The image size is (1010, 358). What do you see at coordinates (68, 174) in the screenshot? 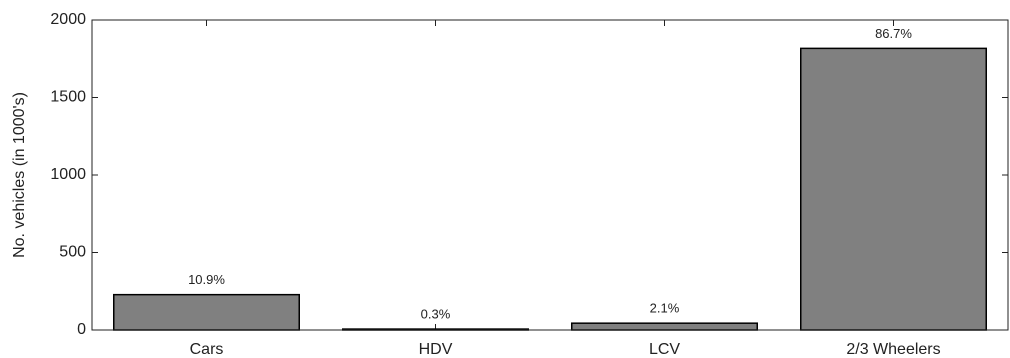
I see `y-tick-label: 1000` at bounding box center [68, 174].